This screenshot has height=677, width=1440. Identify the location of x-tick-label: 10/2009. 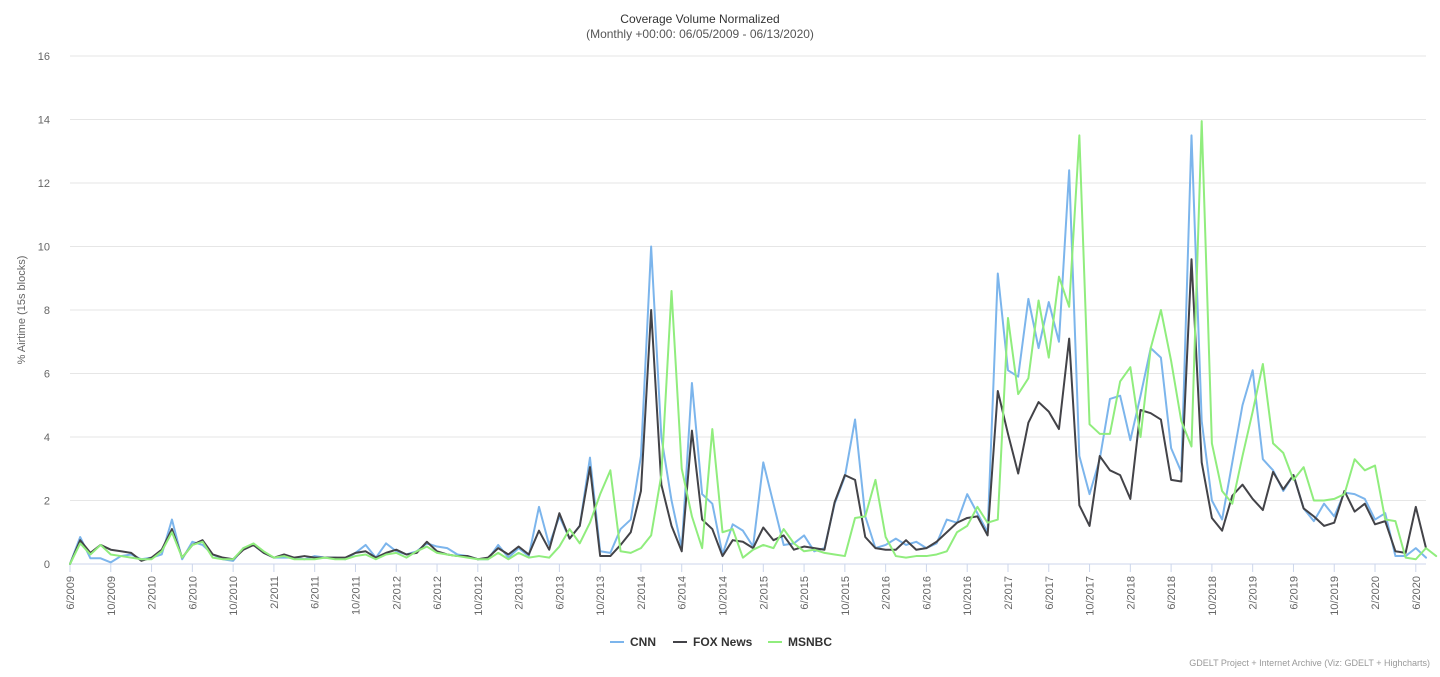
(112, 596).